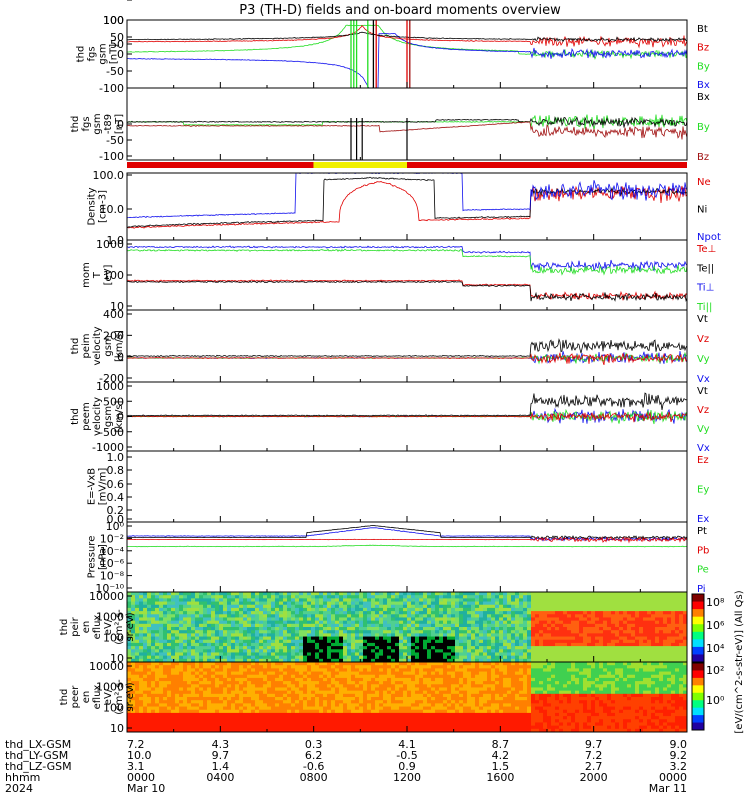 This screenshot has height=804, width=750. What do you see at coordinates (116, 470) in the screenshot?
I see `y-tick-label: 0.8` at bounding box center [116, 470].